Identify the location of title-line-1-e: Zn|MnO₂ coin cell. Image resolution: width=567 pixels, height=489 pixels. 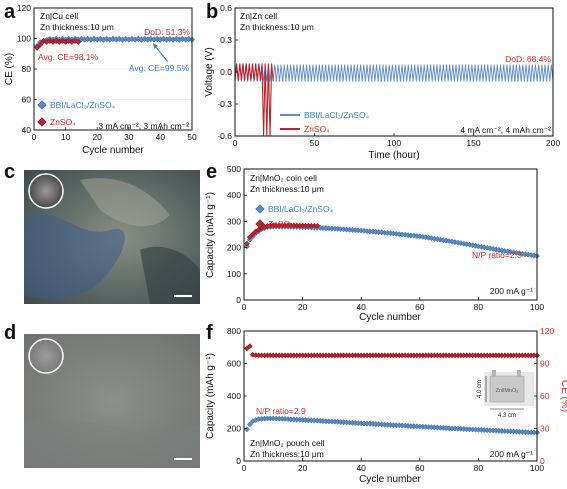
(283, 178).